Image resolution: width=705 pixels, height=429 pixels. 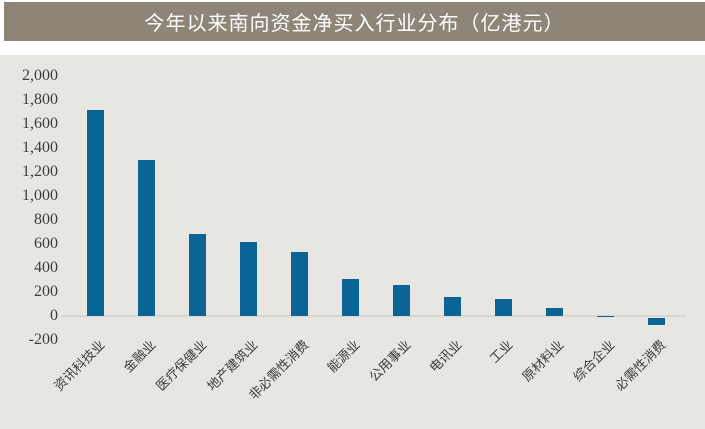 I want to click on y-tick-1200: 1,200, so click(x=40, y=171).